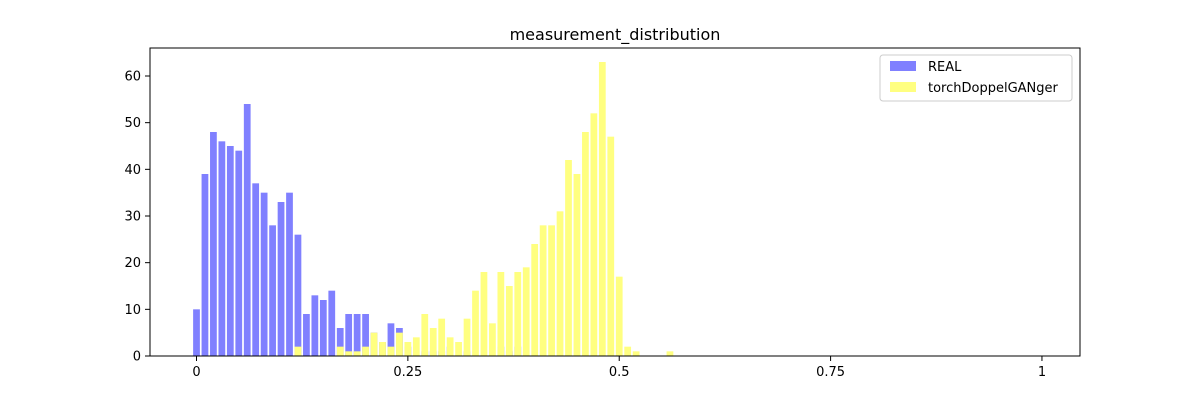 This screenshot has width=1200, height=400. I want to click on y-tick-label: 0, so click(137, 357).